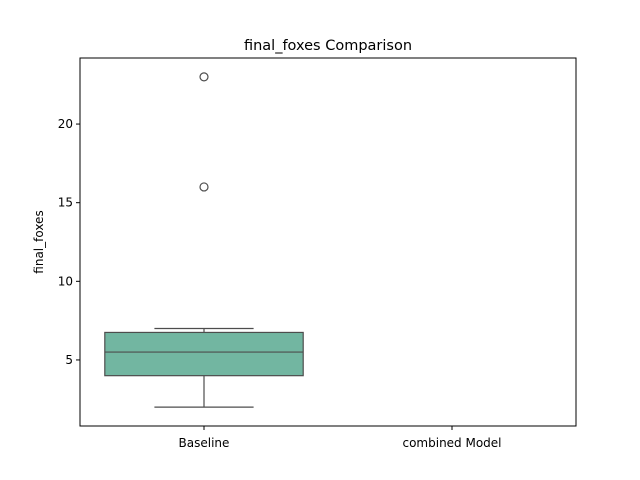 The width and height of the screenshot is (640, 480). Describe the element at coordinates (340, 438) in the screenshot. I see `x-axis: Baseline combined Model` at that location.